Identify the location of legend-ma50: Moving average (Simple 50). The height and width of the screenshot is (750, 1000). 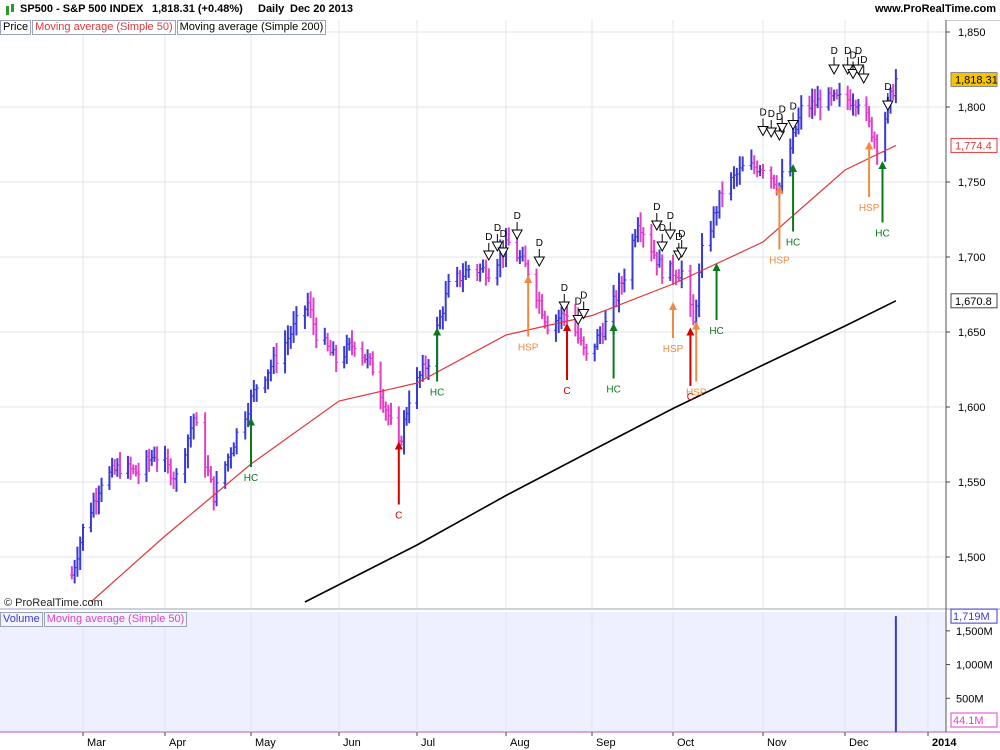
(104, 27).